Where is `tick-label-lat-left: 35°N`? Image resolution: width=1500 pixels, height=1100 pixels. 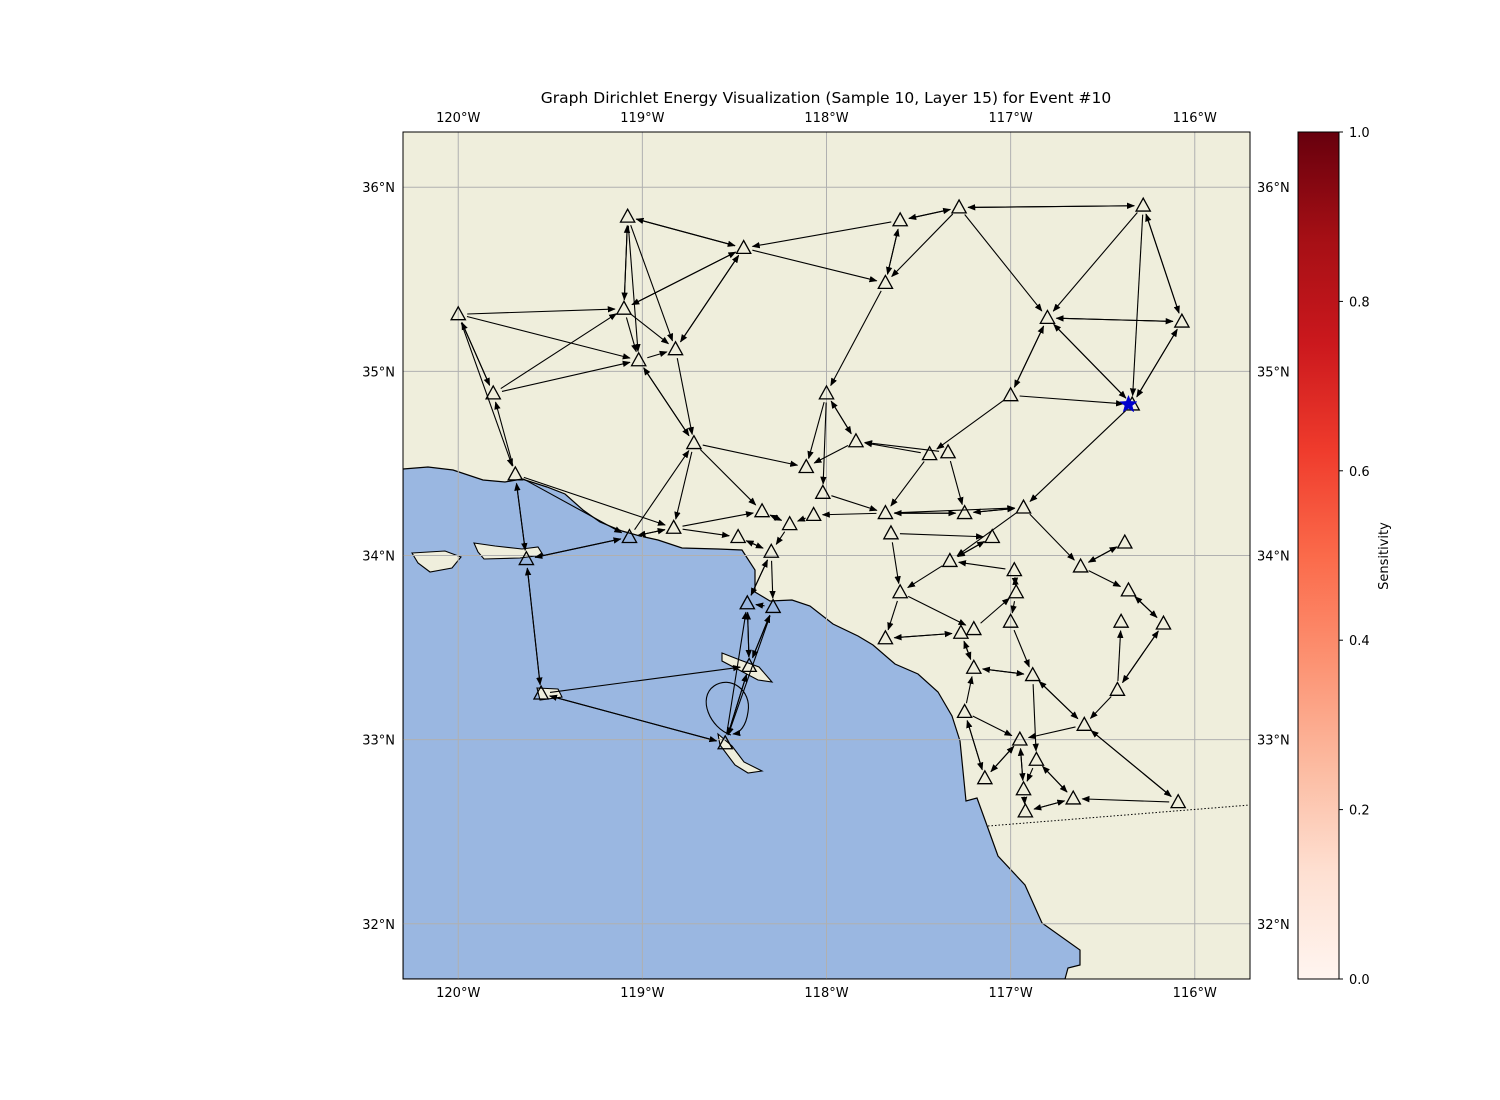 tick-label-lat-left: 35°N is located at coordinates (378, 372).